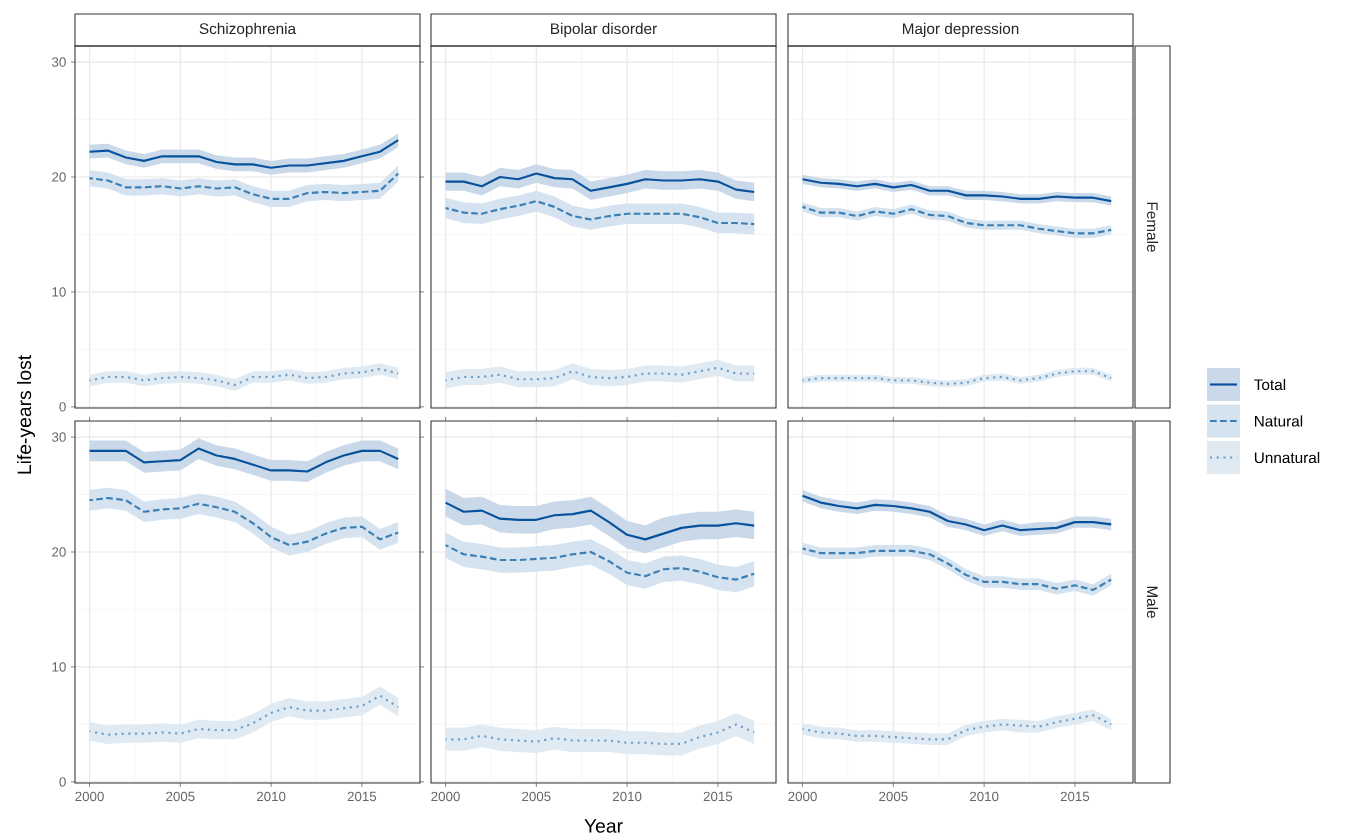  I want to click on legend-label: Natural, so click(1278, 421).